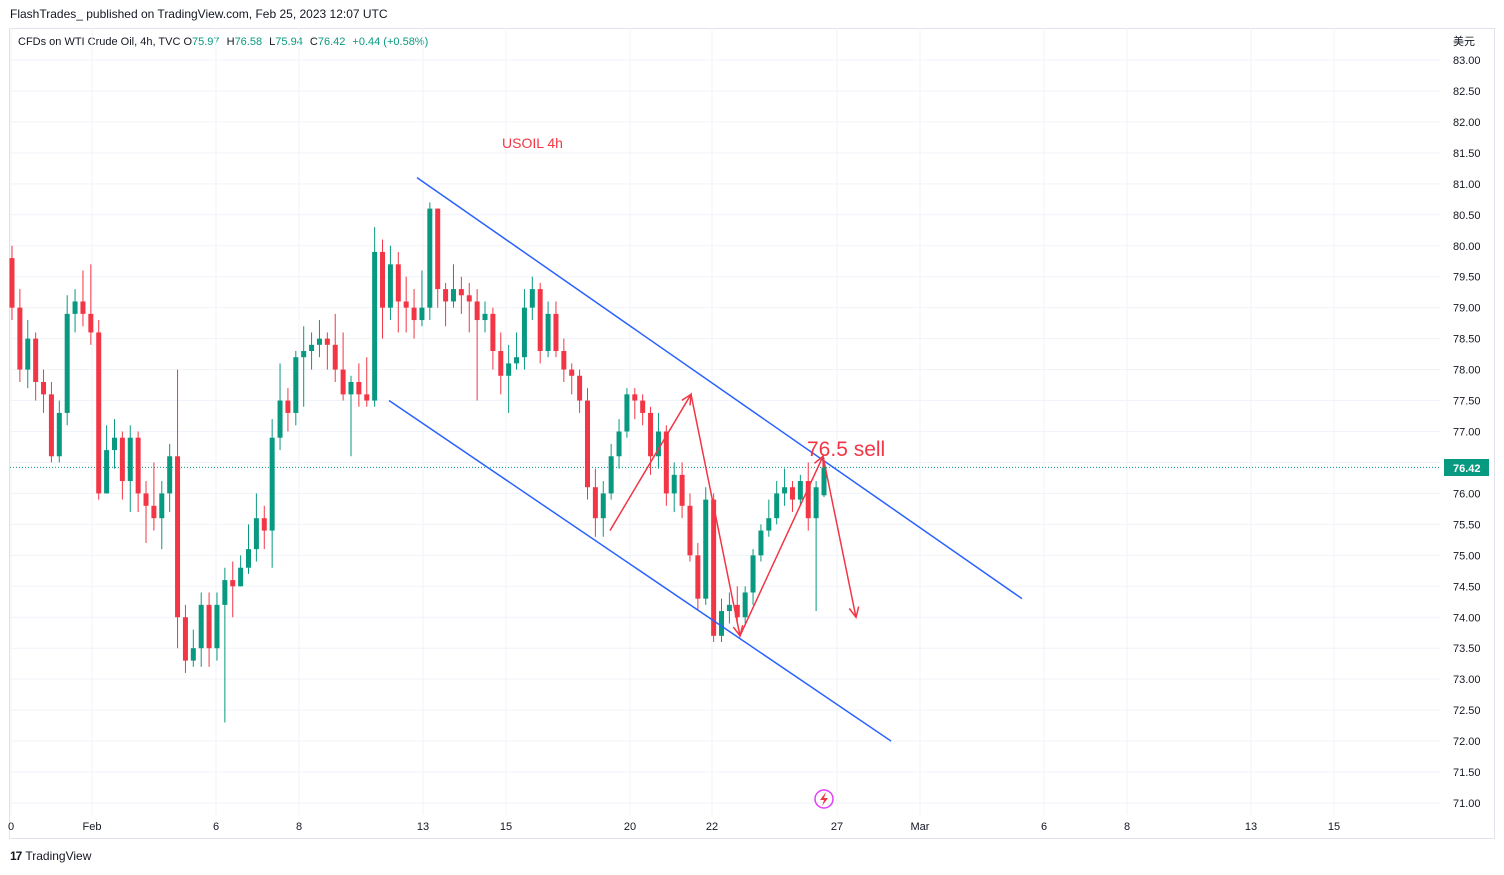 This screenshot has height=875, width=1504. I want to click on x-tick-label: 6, so click(216, 827).